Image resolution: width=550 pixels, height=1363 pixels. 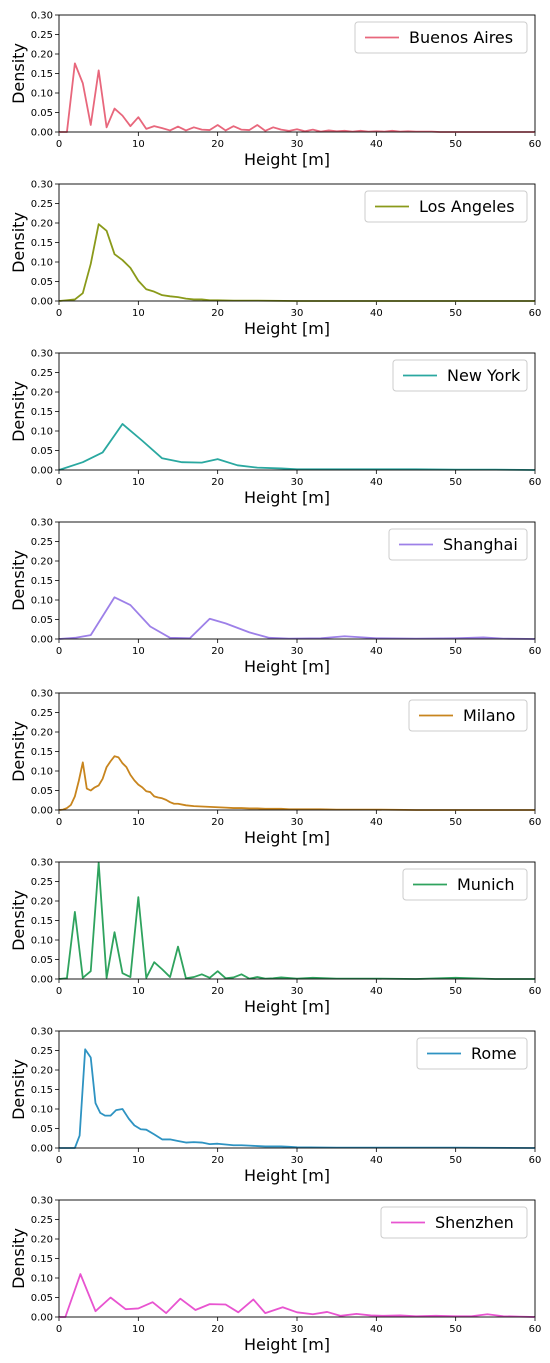 What do you see at coordinates (480, 544) in the screenshot?
I see `legend-label: Shanghai` at bounding box center [480, 544].